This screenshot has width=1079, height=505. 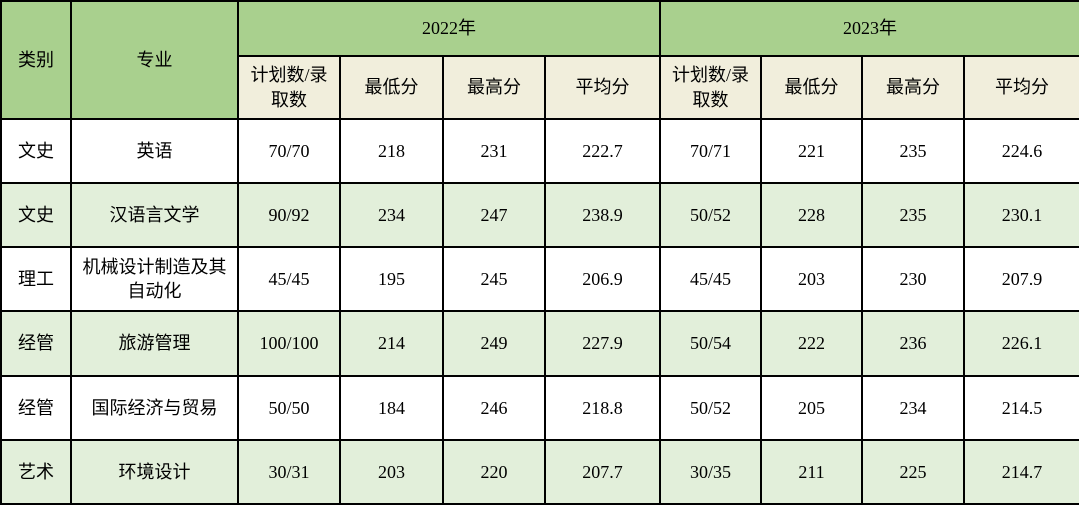 What do you see at coordinates (494, 279) in the screenshot?
I see `cell-2022-max: 245` at bounding box center [494, 279].